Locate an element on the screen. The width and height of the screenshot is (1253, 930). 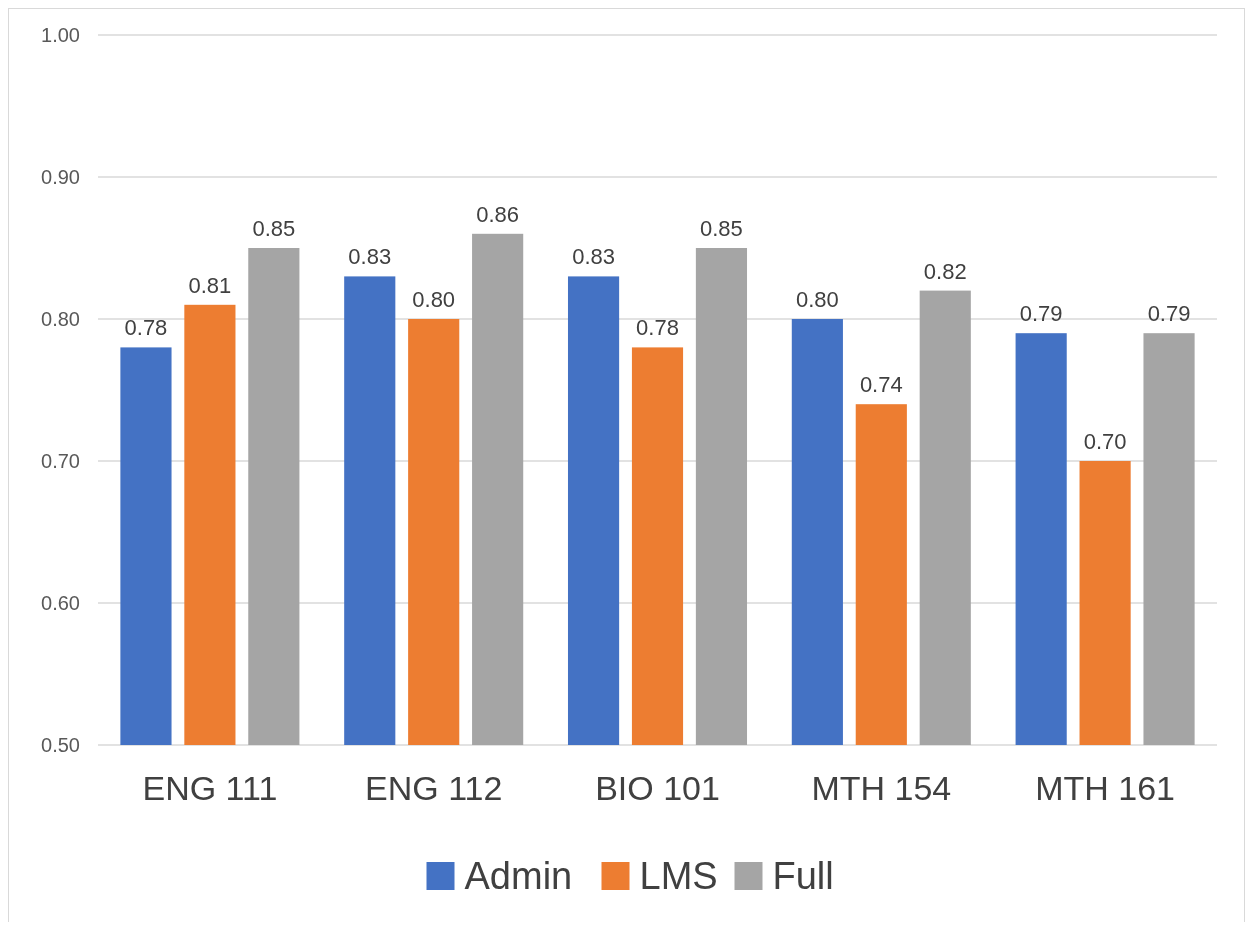
legend-label: Admin is located at coordinates (518, 876).